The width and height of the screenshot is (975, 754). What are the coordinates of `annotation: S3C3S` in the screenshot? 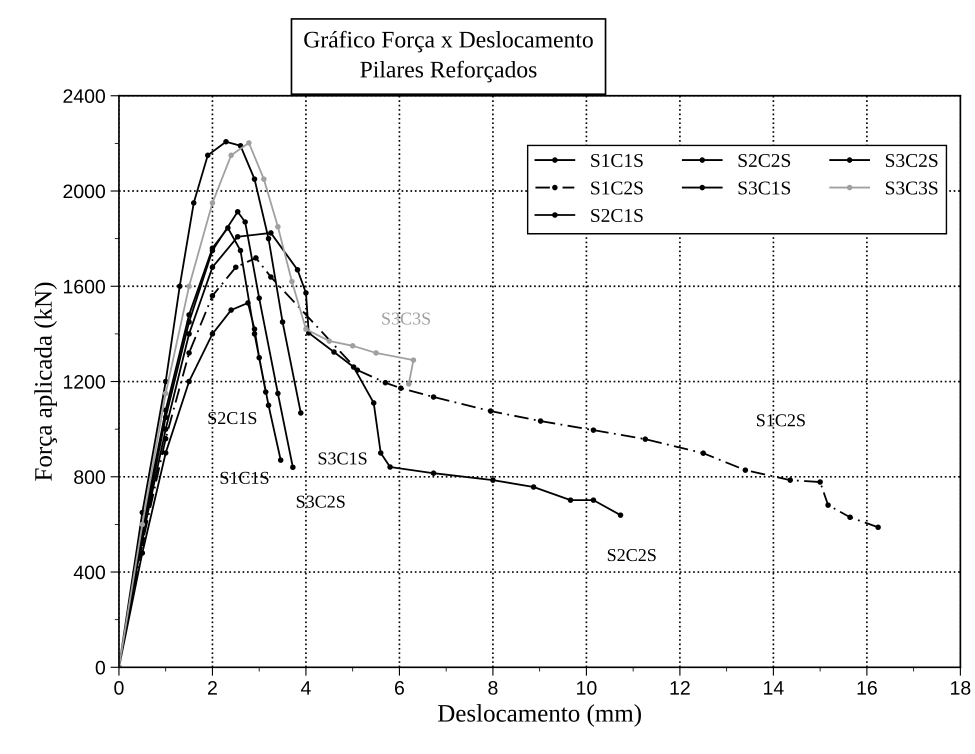 It's located at (406, 318).